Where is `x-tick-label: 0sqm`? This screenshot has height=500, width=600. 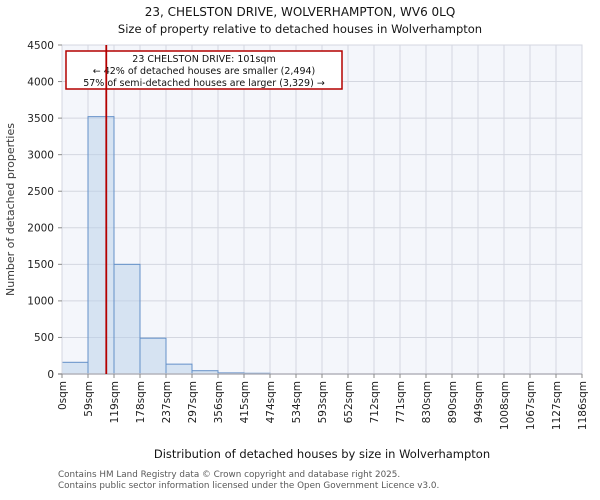
x-tick-label: 0sqm is located at coordinates (63, 395).